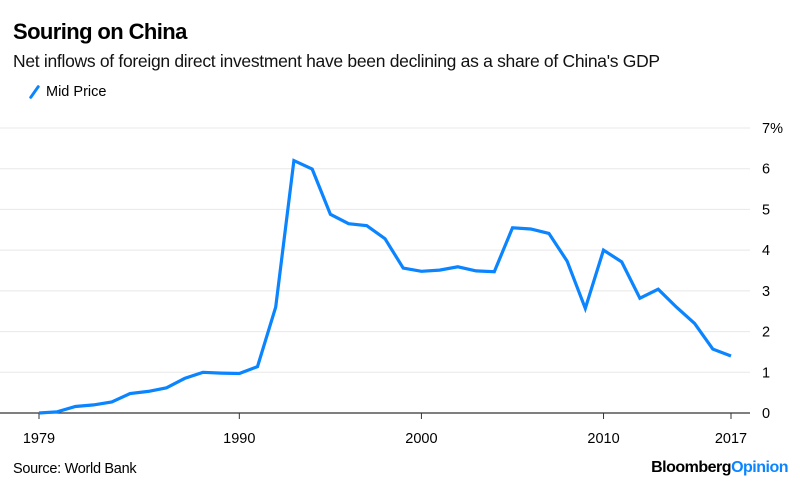 This screenshot has width=800, height=489. What do you see at coordinates (766, 170) in the screenshot?
I see `y-tick-label: 6` at bounding box center [766, 170].